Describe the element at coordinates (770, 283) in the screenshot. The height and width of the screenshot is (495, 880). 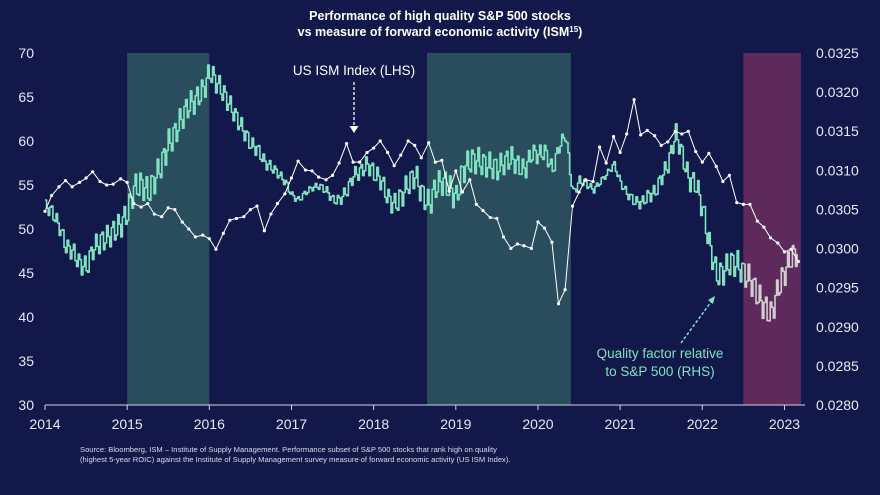
I see `quality-line-recent` at that location.